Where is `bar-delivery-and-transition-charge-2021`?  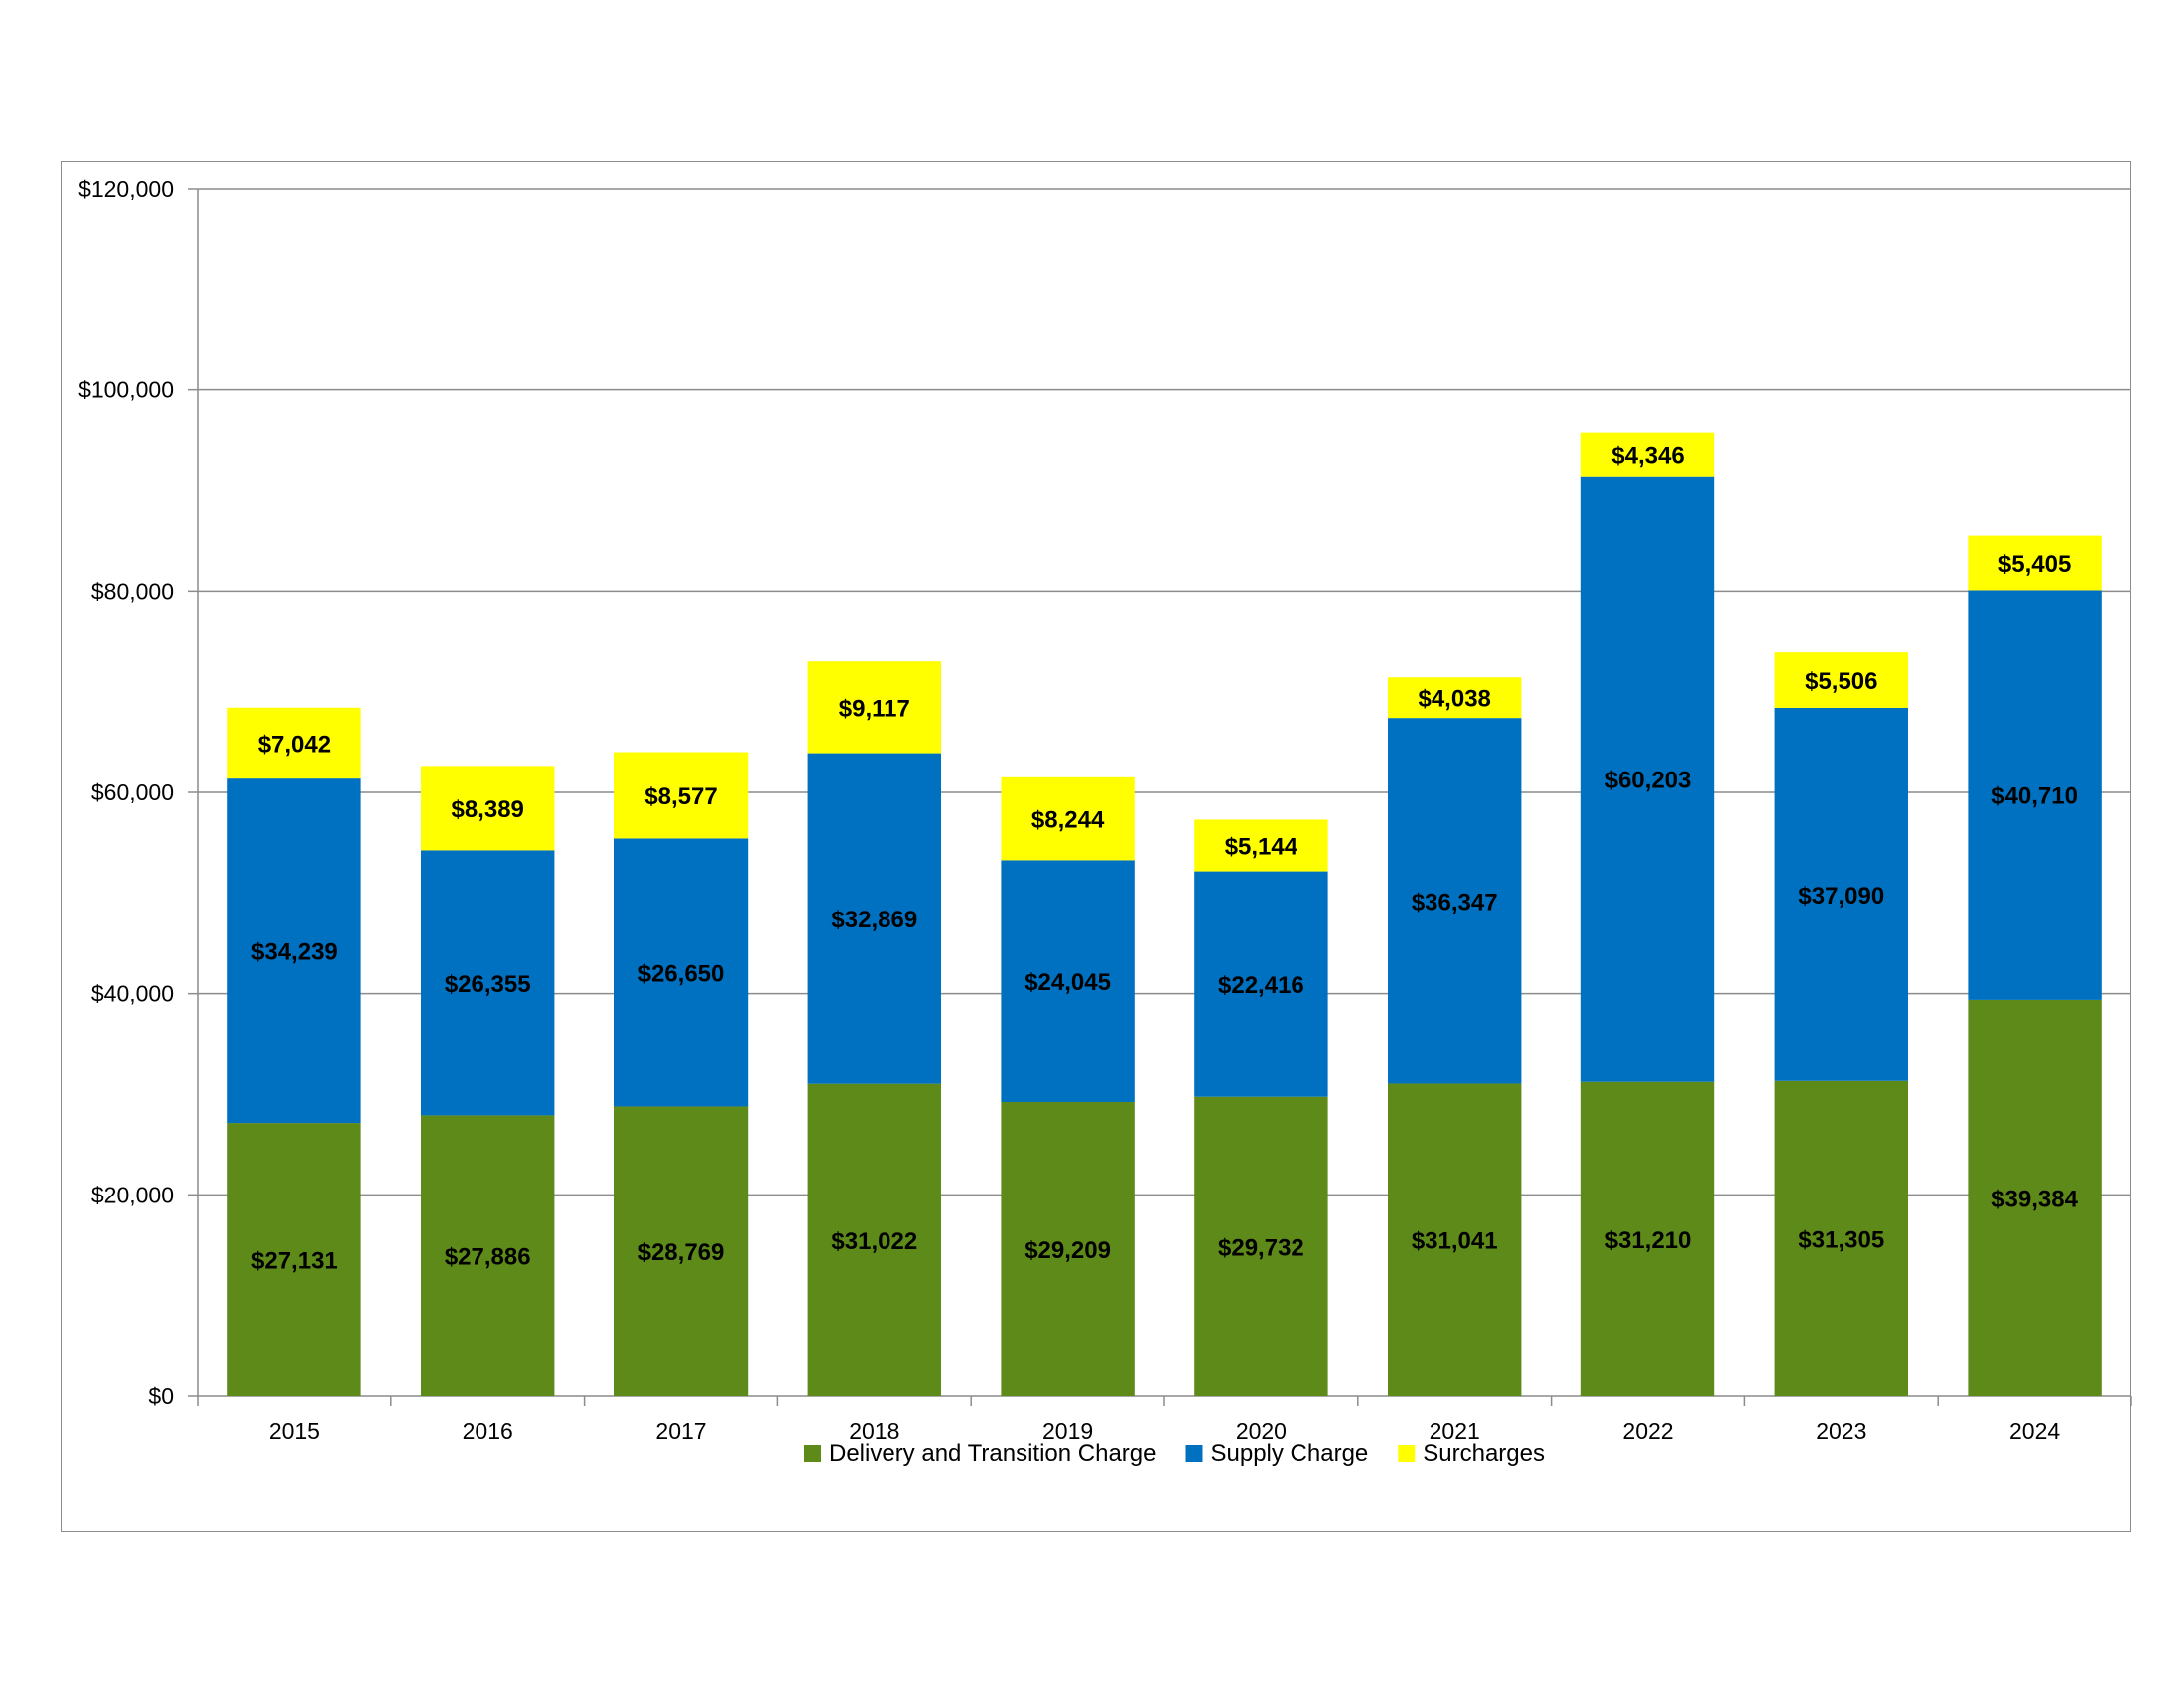
bar-delivery-and-transition-charge-2021 is located at coordinates (1454, 1239).